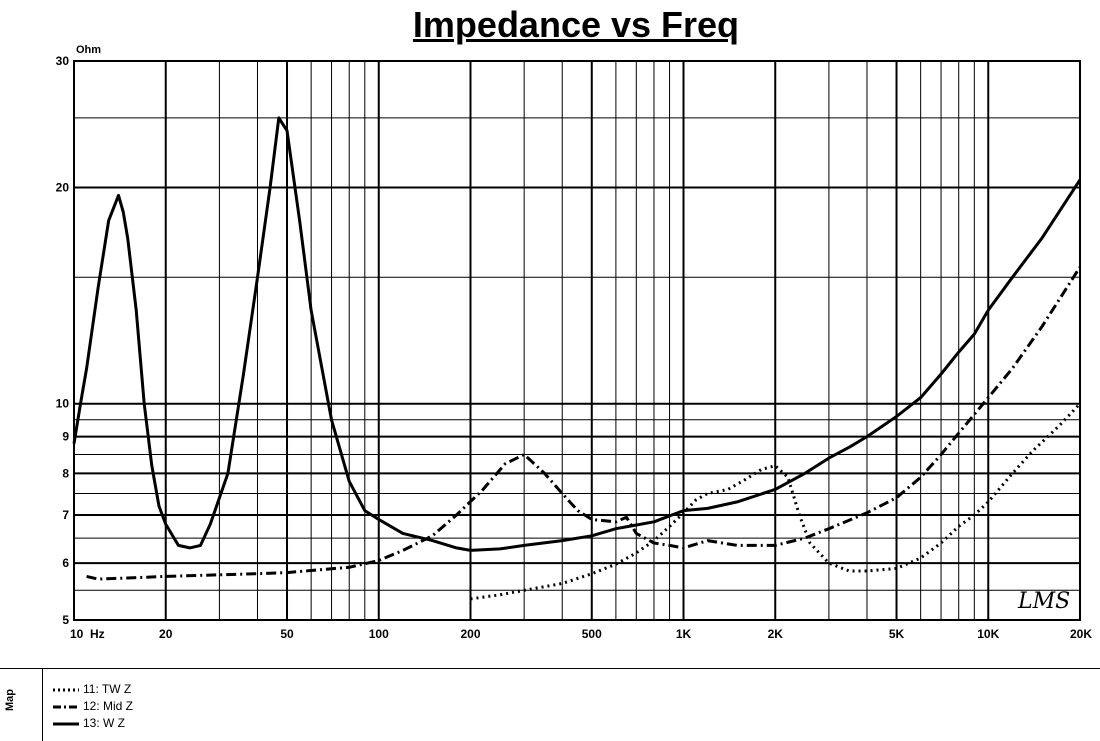 This screenshot has width=1100, height=741. I want to click on legend-swatch-solid, so click(66, 724).